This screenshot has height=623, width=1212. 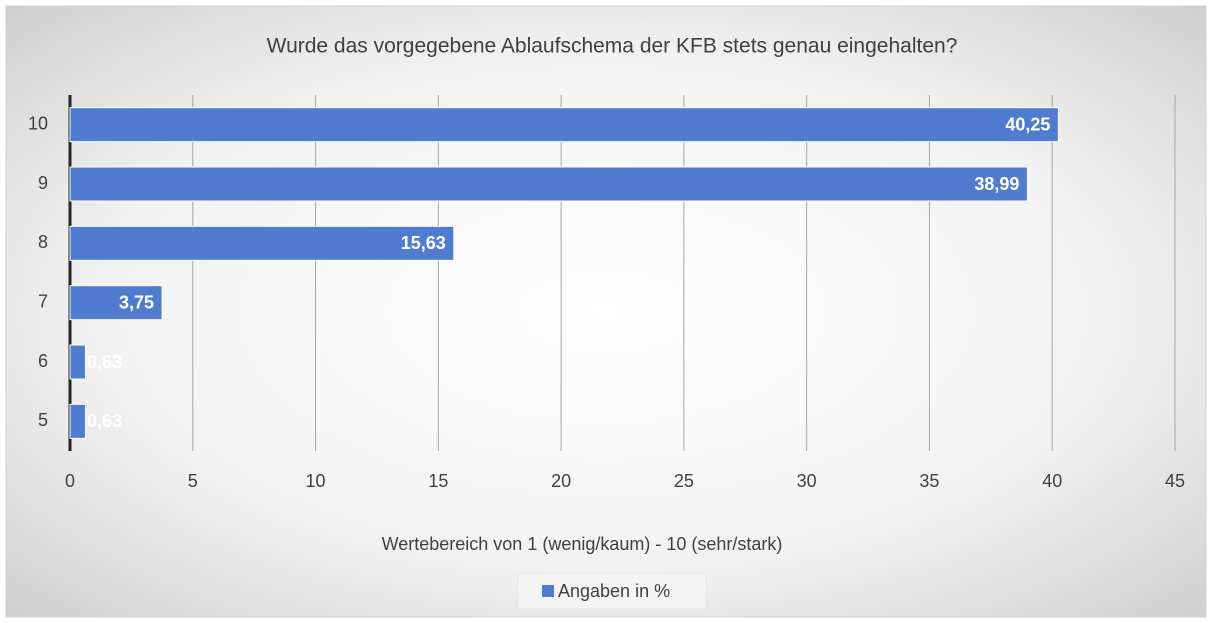 What do you see at coordinates (43, 183) in the screenshot?
I see `y-tick-label: 9` at bounding box center [43, 183].